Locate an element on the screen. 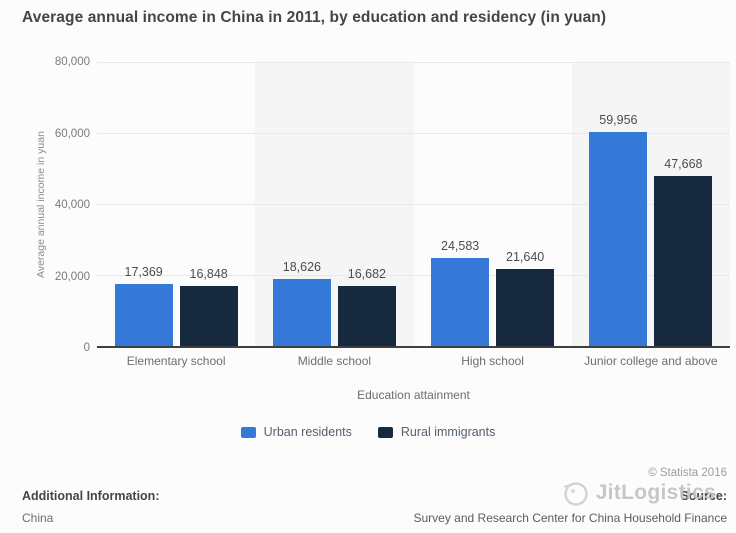 This screenshot has width=736, height=533. legend-label: Urban residents is located at coordinates (307, 432).